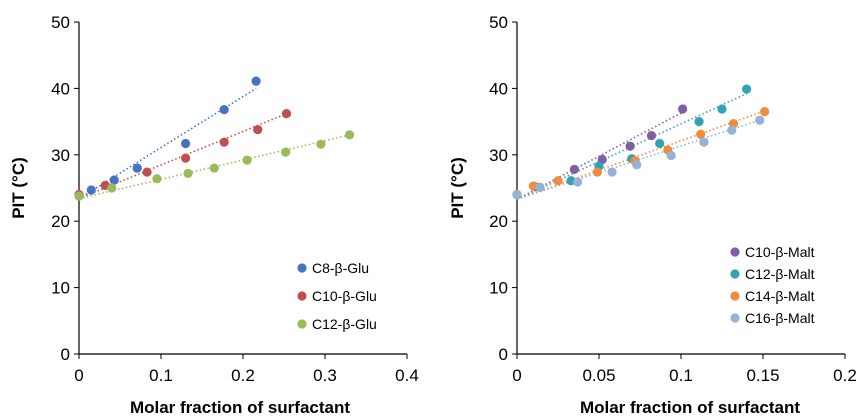 The width and height of the screenshot is (865, 420). What do you see at coordinates (60, 88) in the screenshot?
I see `chart0-y-tick-label: 40` at bounding box center [60, 88].